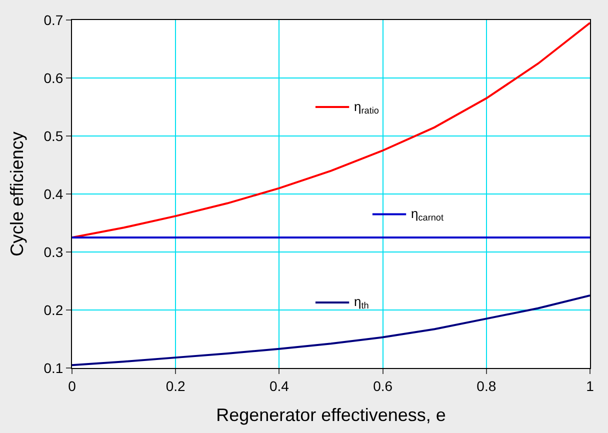  I want to click on x-tick-label: 0.4, so click(279, 386).